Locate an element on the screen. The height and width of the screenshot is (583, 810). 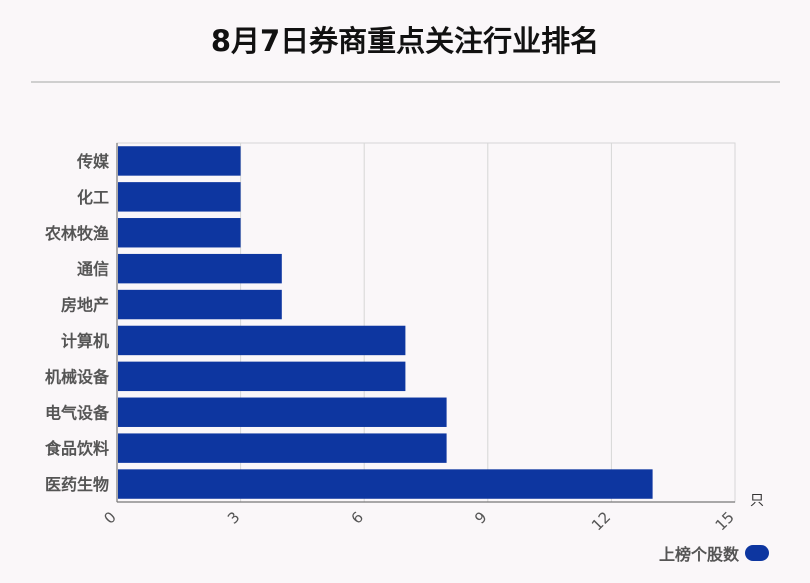
bar-食品饮料 is located at coordinates (282, 448).